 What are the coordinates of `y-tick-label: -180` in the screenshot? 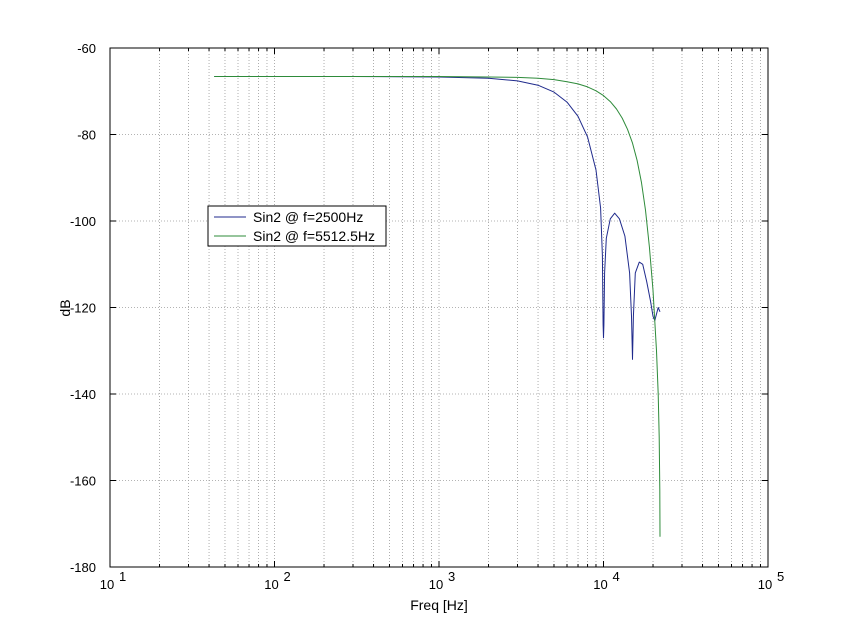 It's located at (83, 567).